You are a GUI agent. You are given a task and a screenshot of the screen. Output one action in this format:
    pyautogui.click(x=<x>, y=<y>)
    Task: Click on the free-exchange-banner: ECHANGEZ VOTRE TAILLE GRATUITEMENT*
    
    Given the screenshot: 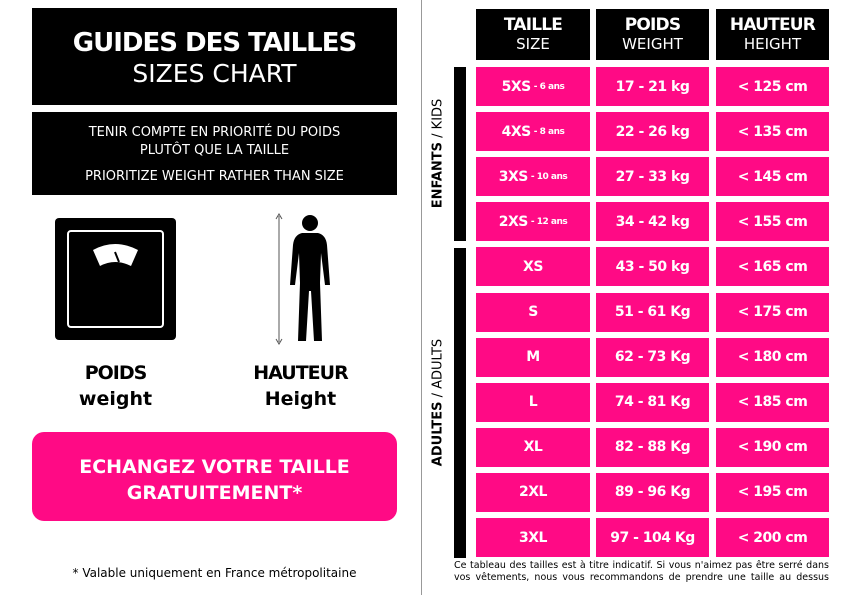 What is the action you would take?
    pyautogui.click(x=214, y=476)
    